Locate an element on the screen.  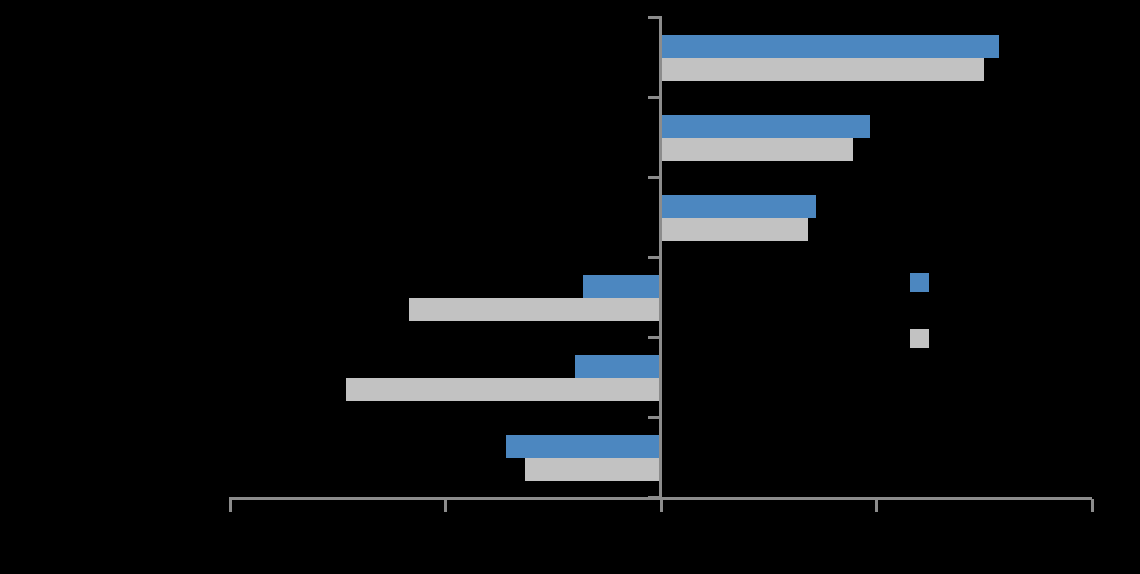
x-axis-line is located at coordinates (660, 498).